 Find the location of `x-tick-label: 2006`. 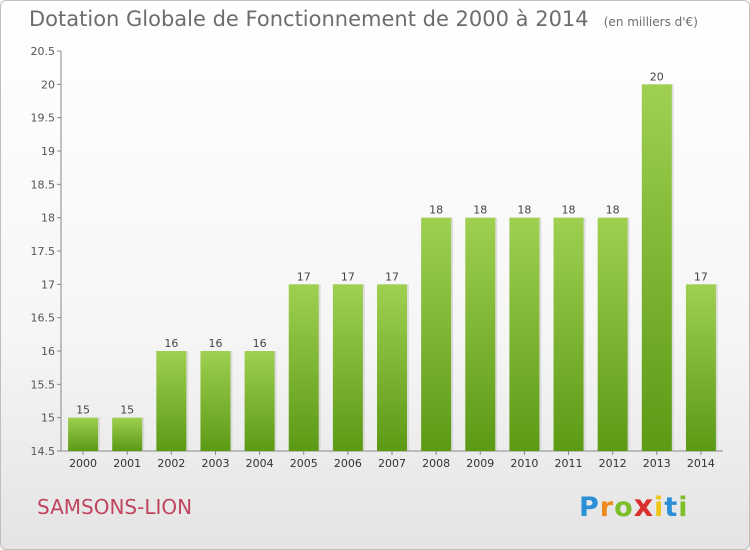

x-tick-label: 2006 is located at coordinates (348, 463).